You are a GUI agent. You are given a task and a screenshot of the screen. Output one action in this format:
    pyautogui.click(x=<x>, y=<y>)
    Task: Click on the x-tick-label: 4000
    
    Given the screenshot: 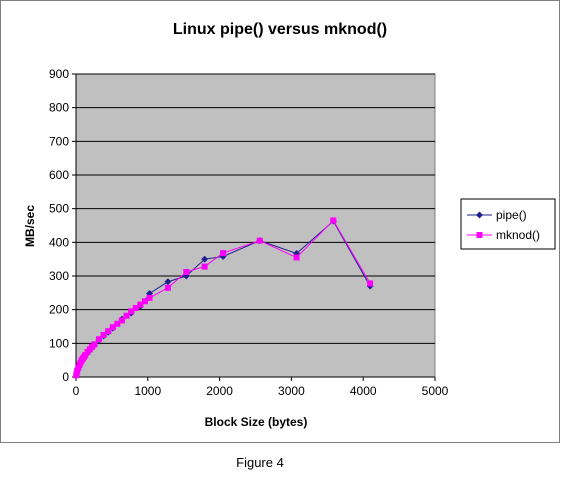 What is the action you would take?
    pyautogui.click(x=363, y=391)
    